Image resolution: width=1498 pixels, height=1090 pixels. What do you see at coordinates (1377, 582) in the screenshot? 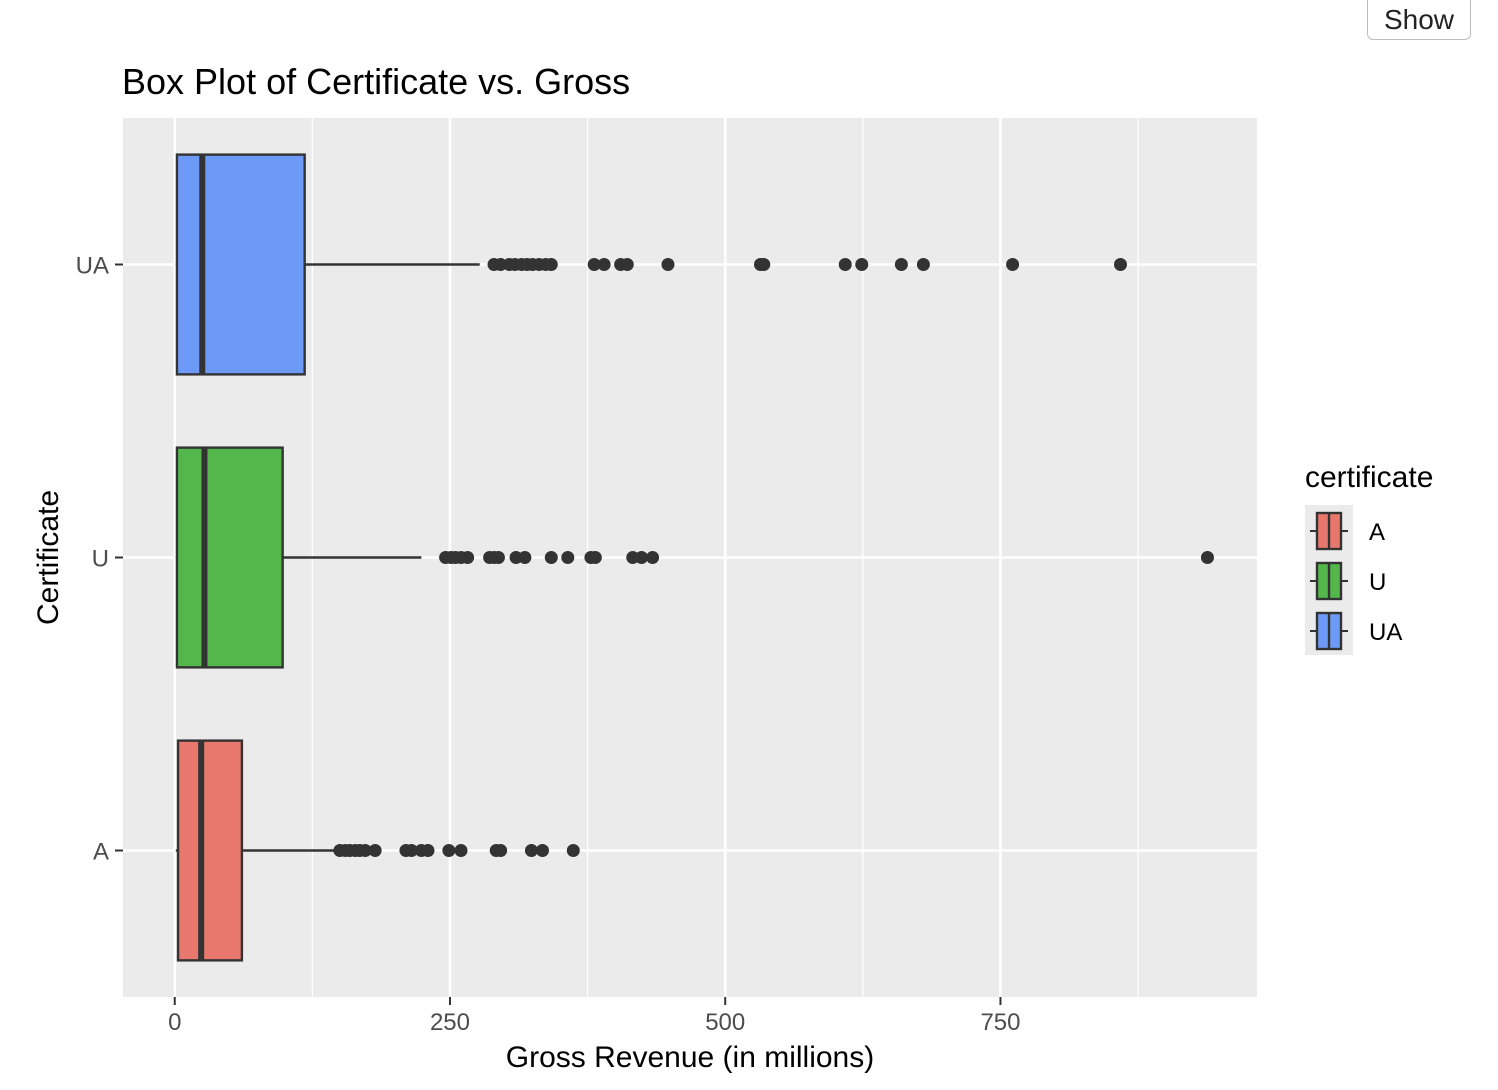
I see `legend-label: U` at bounding box center [1377, 582].